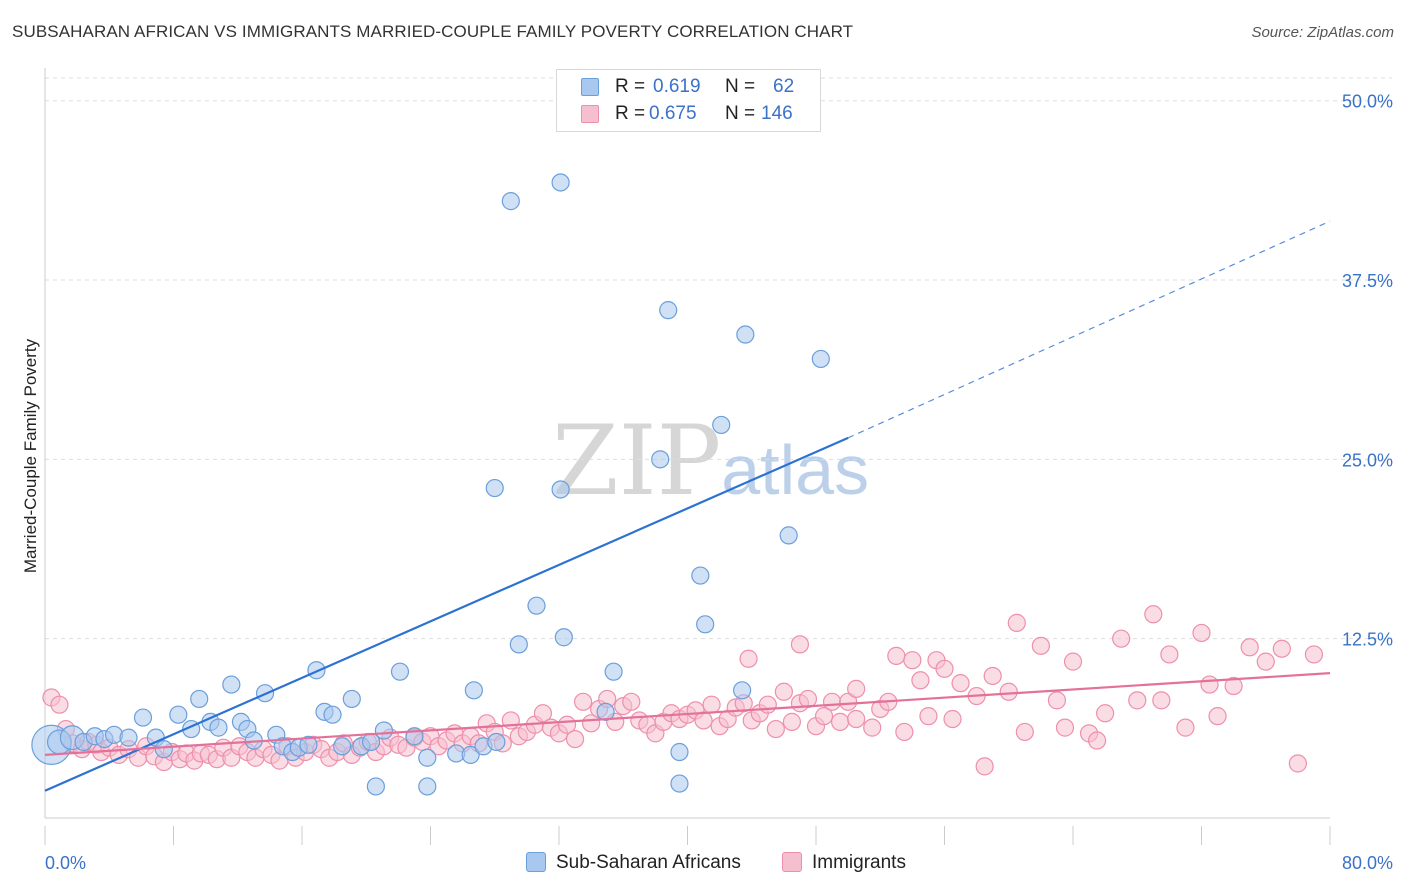 Image resolution: width=1406 pixels, height=892 pixels. I want to click on bottom-legend-swatch-pink, so click(792, 862).